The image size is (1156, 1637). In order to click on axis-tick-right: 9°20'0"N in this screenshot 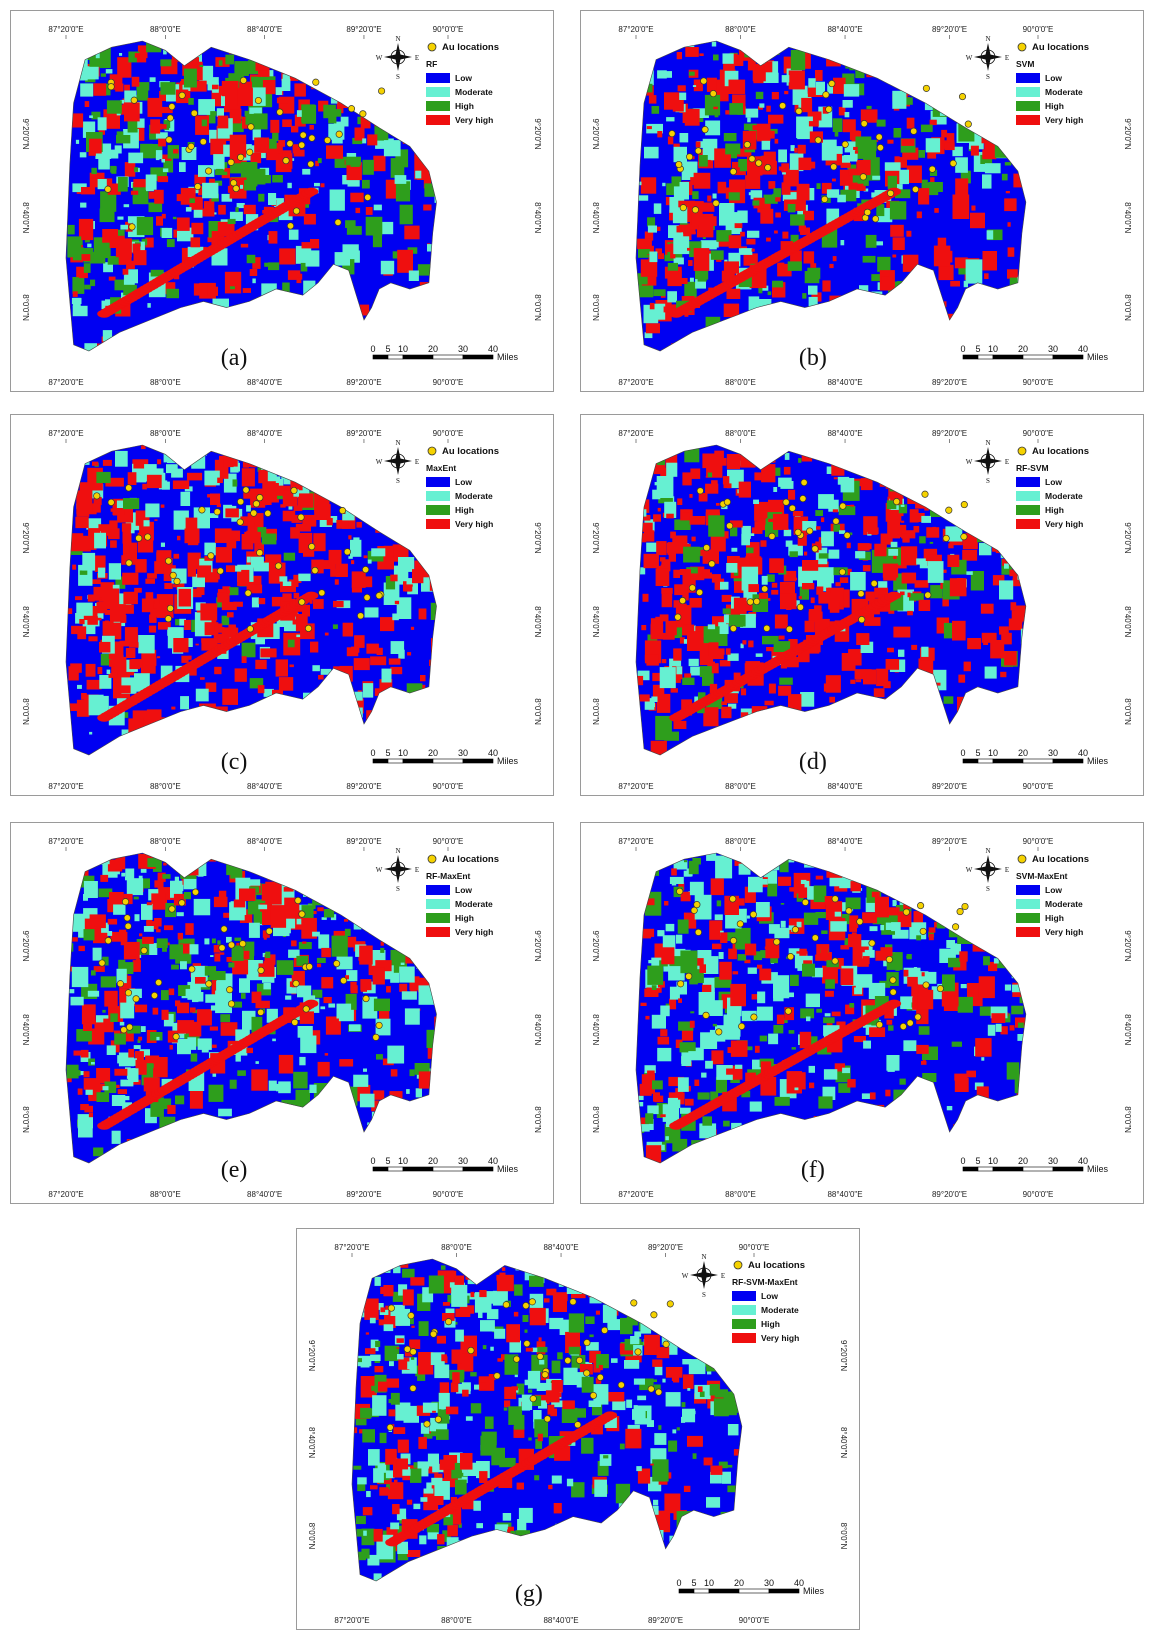, I will do `click(1127, 133)`.